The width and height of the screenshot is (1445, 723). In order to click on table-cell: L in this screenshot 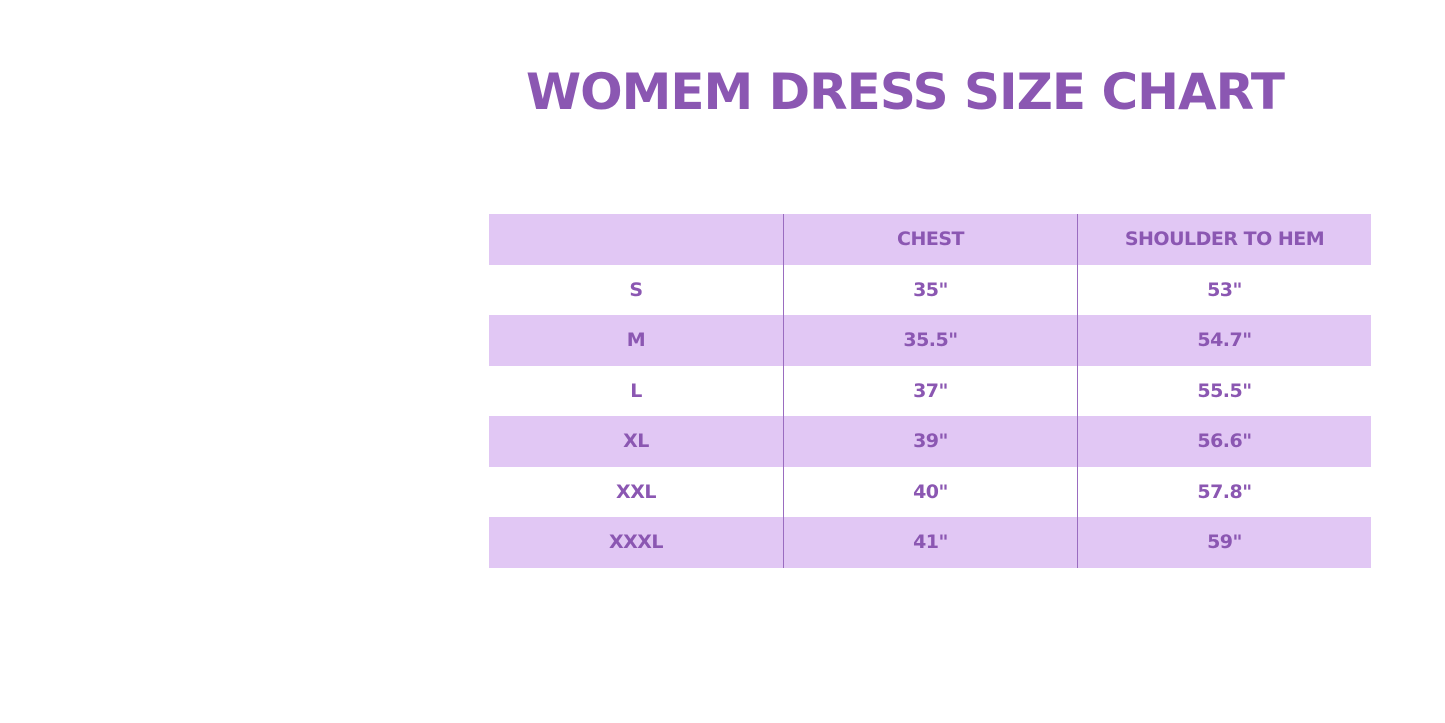, I will do `click(636, 390)`.